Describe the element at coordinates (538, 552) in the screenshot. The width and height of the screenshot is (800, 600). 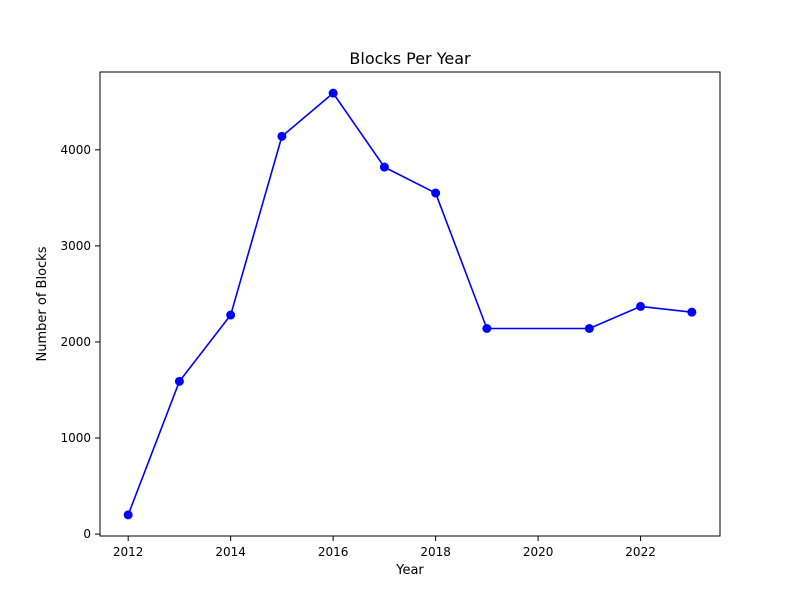
I see `x-tick-label-4: 2020` at that location.